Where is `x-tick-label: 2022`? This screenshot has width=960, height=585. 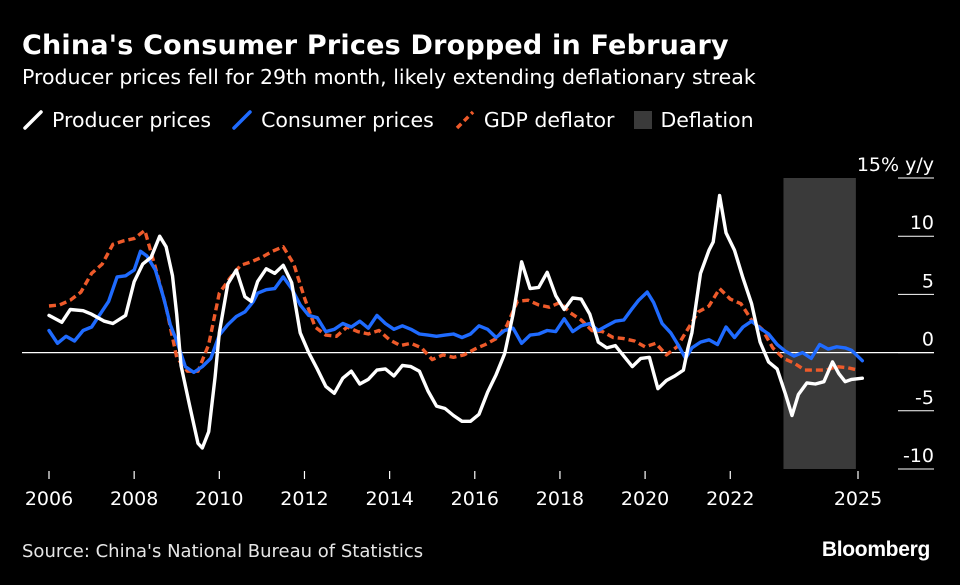 x-tick-label: 2022 is located at coordinates (730, 499).